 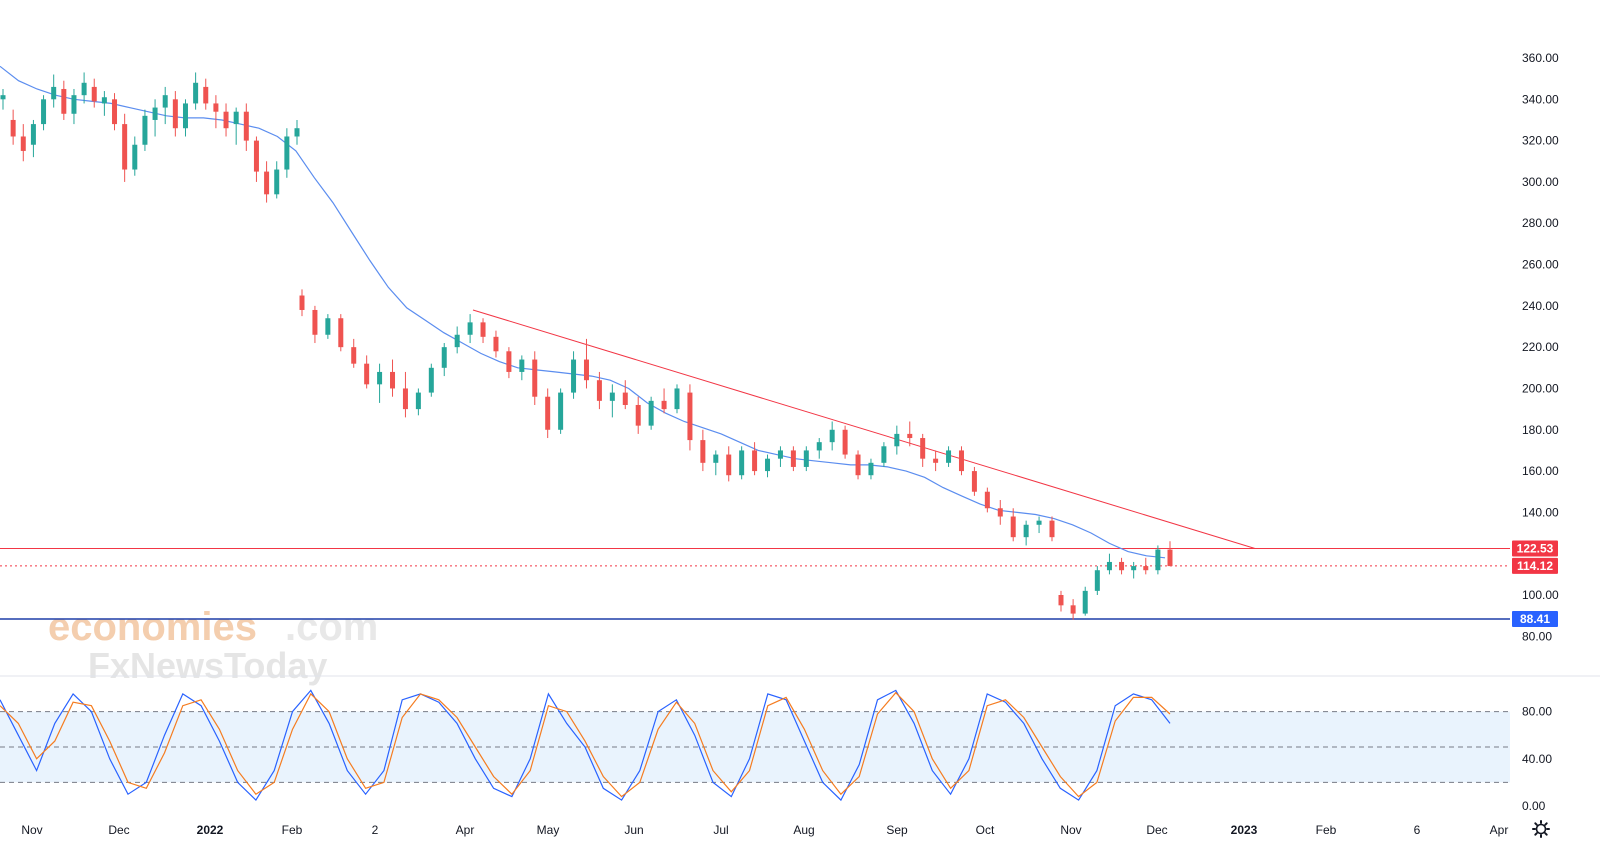 I want to click on time-tick-label: Sep, so click(x=897, y=830).